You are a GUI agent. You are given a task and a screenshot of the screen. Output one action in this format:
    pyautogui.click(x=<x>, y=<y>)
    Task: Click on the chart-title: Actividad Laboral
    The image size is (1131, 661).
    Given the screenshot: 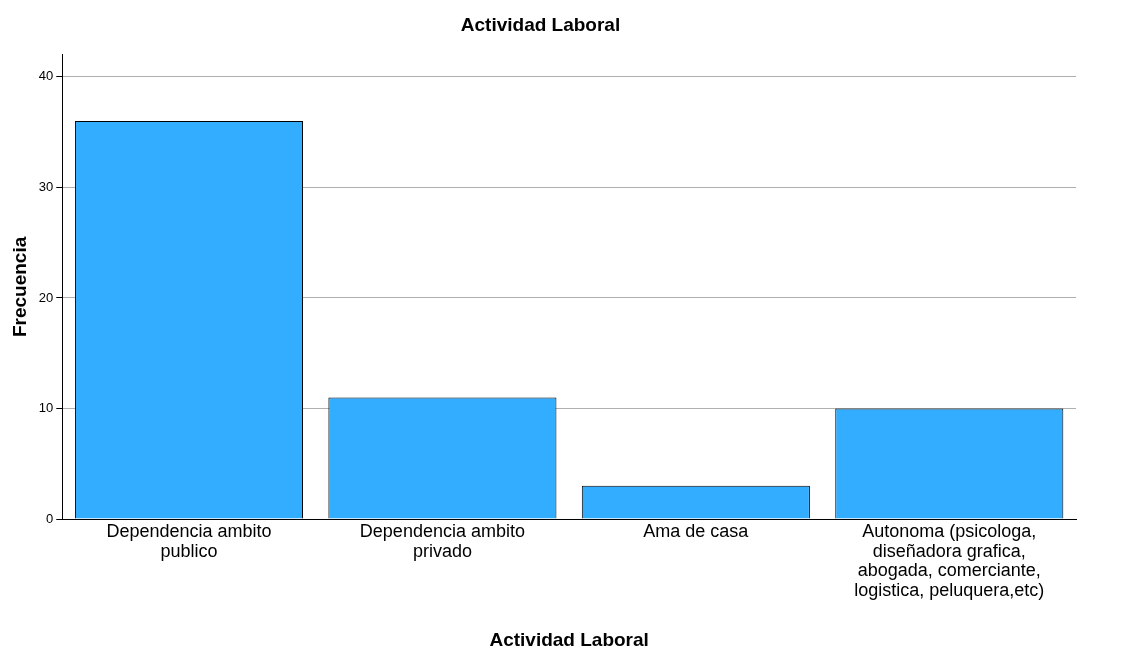 What is the action you would take?
    pyautogui.click(x=540, y=24)
    